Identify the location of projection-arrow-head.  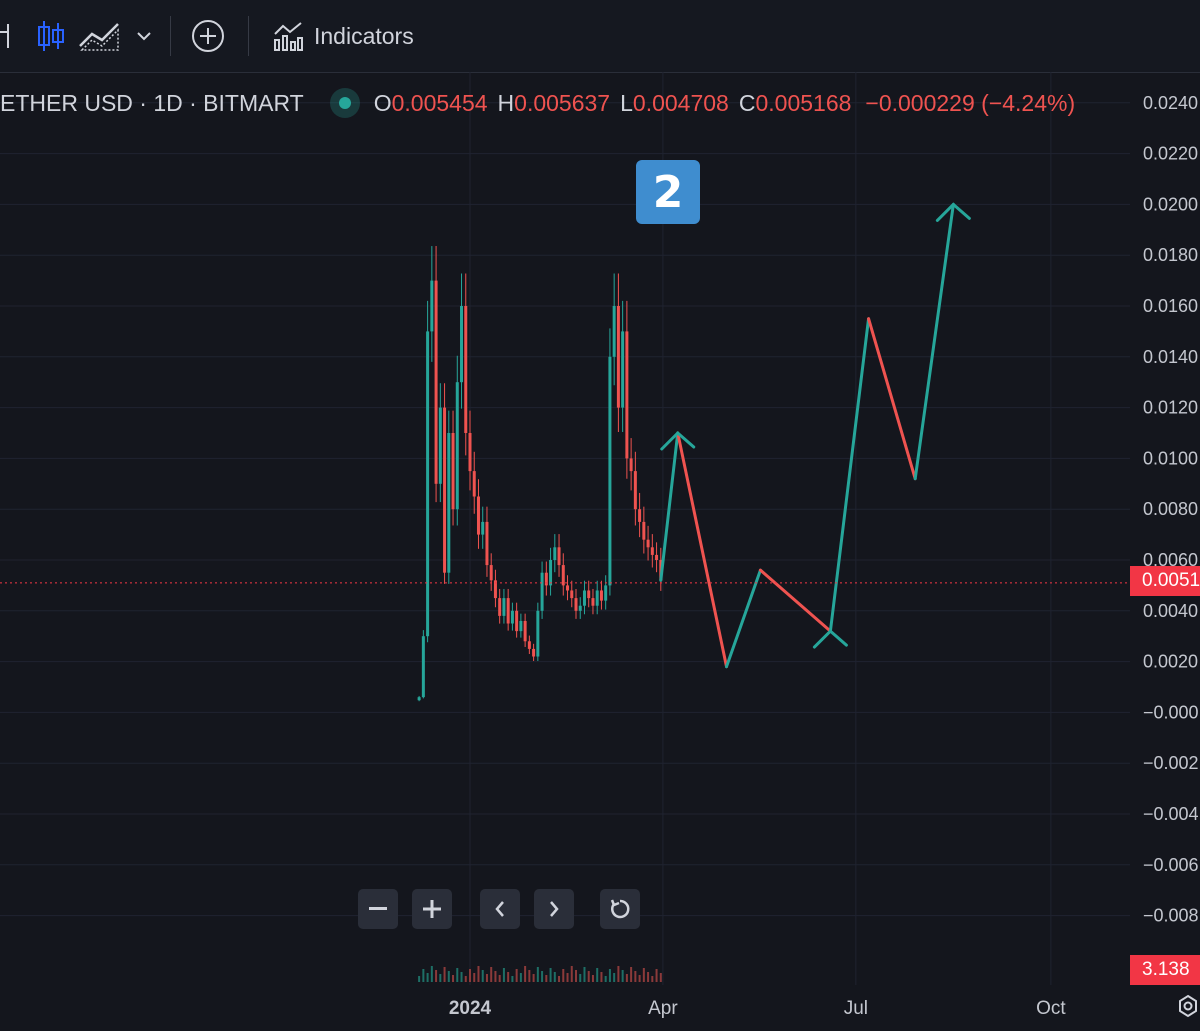
(953, 212).